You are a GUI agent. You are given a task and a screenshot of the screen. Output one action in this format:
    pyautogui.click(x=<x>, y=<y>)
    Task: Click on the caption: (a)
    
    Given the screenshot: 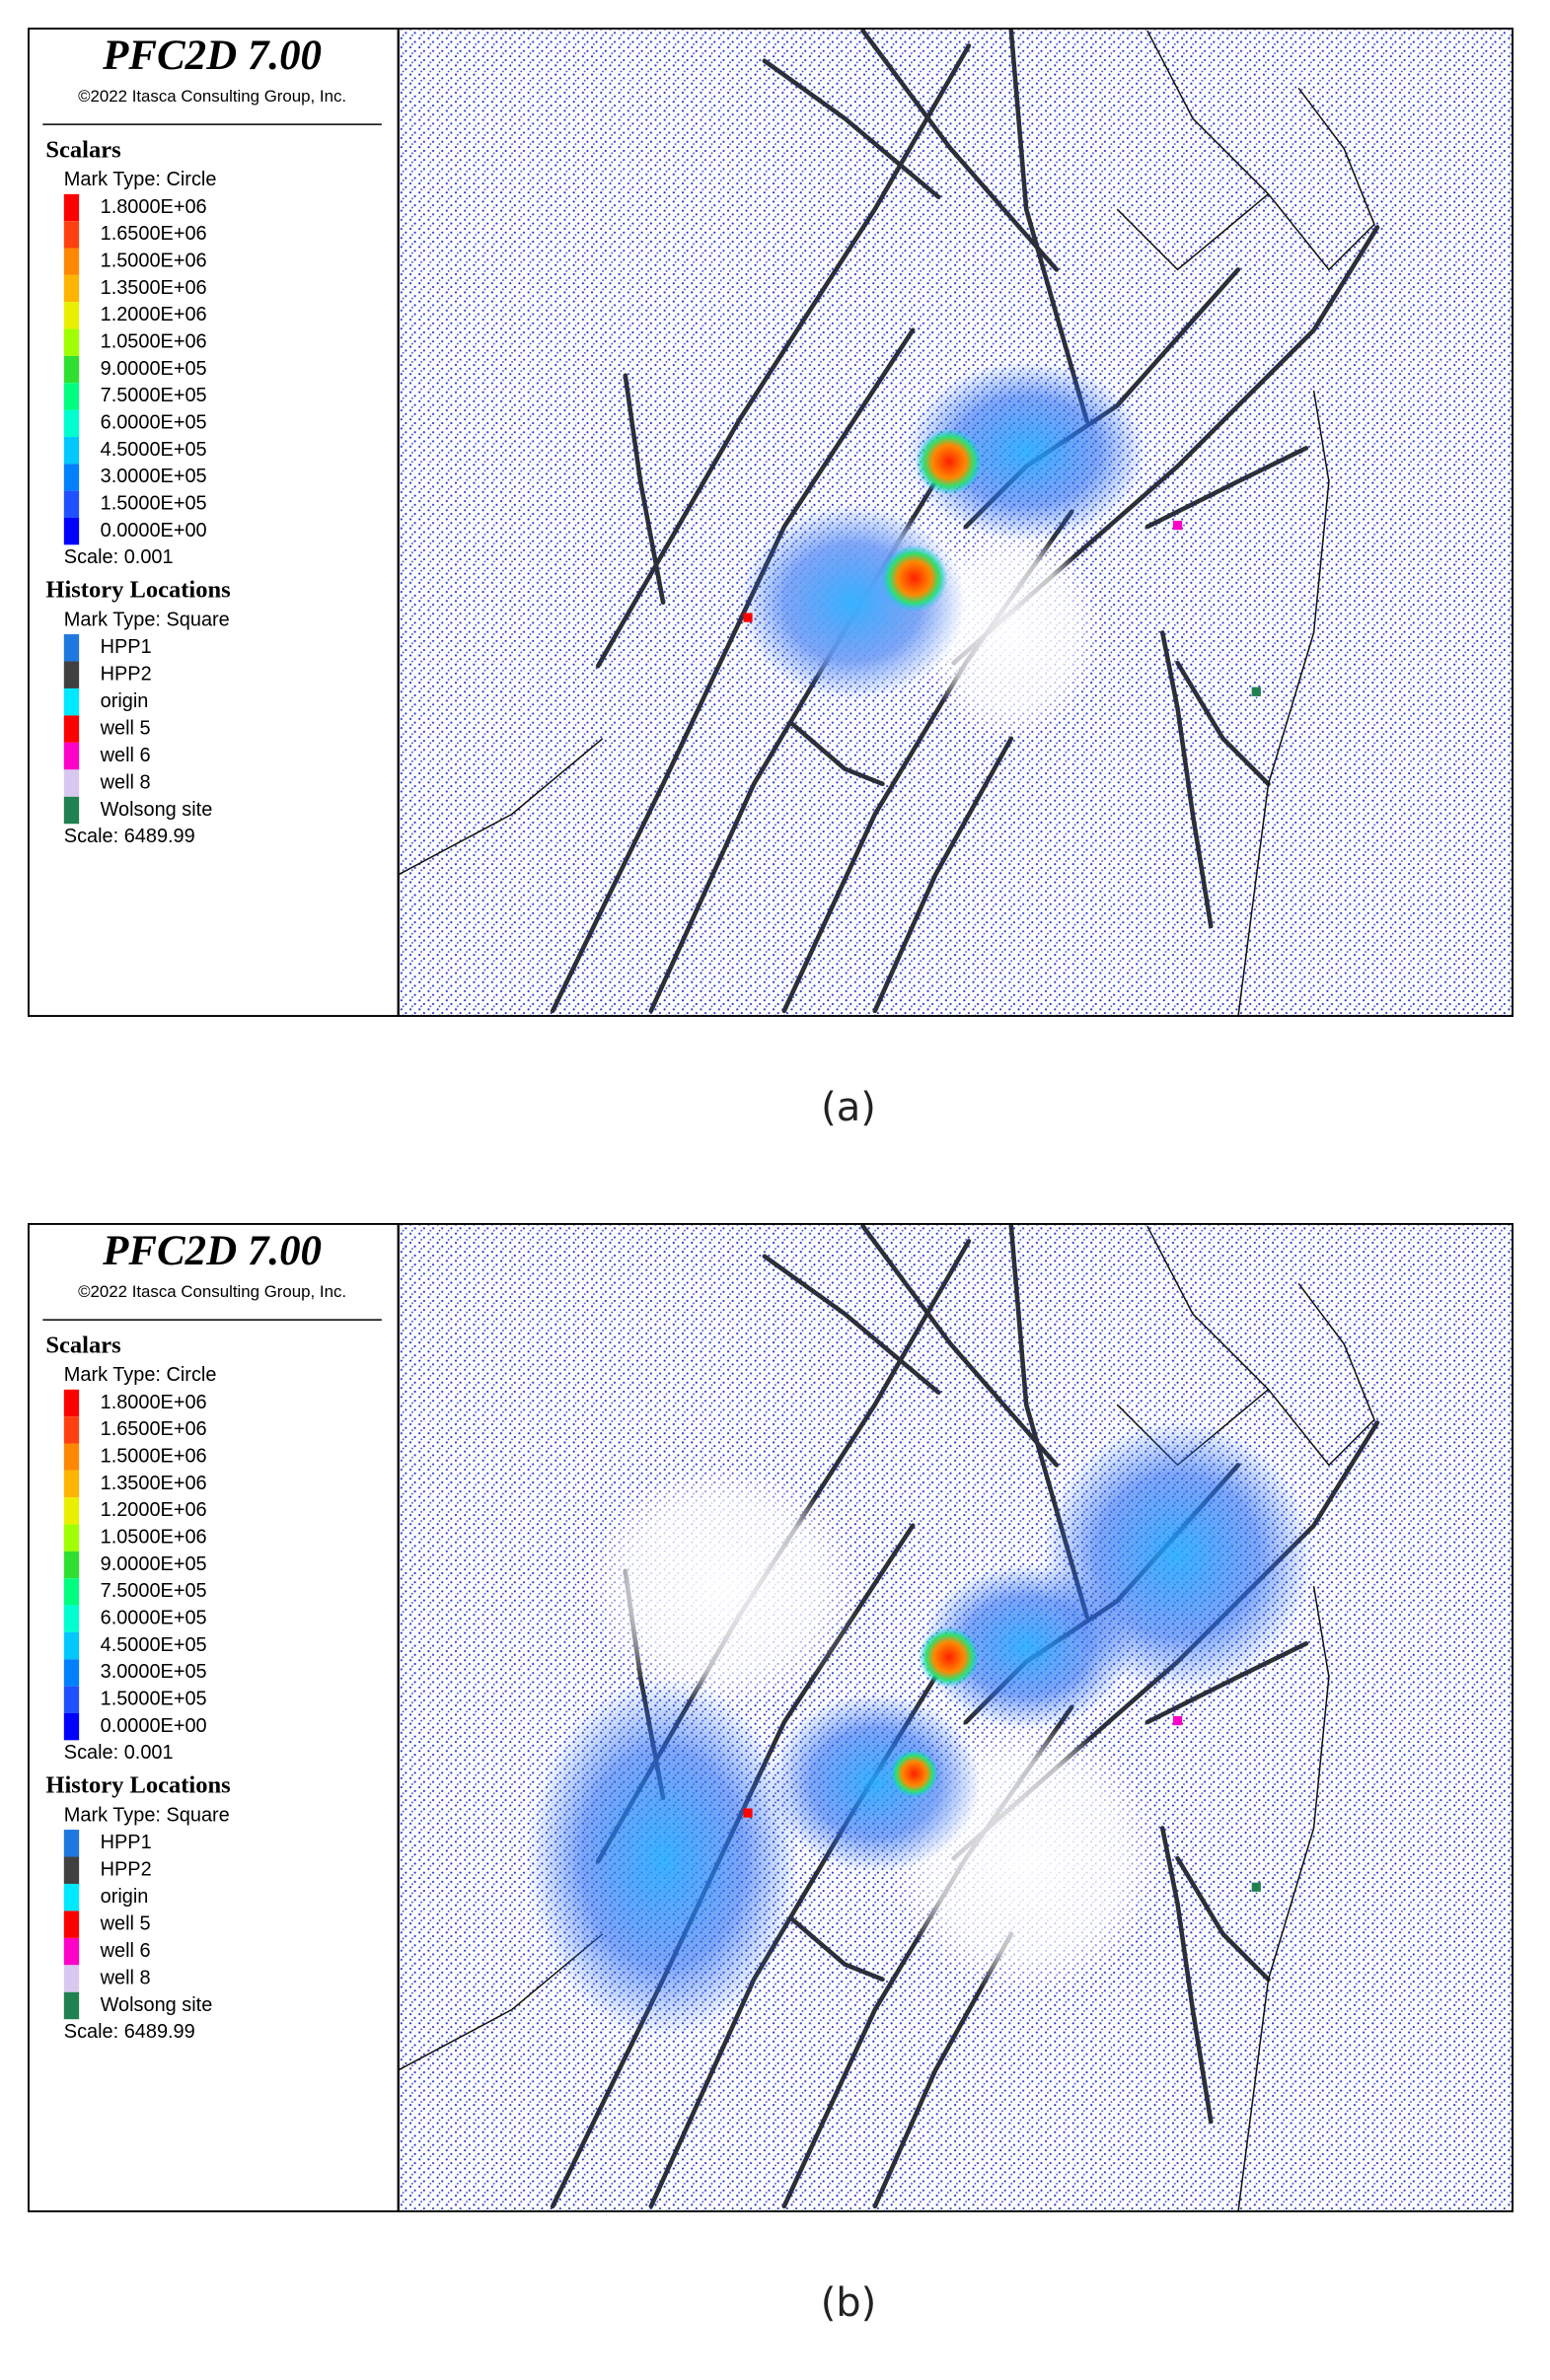 What is the action you would take?
    pyautogui.click(x=848, y=1107)
    